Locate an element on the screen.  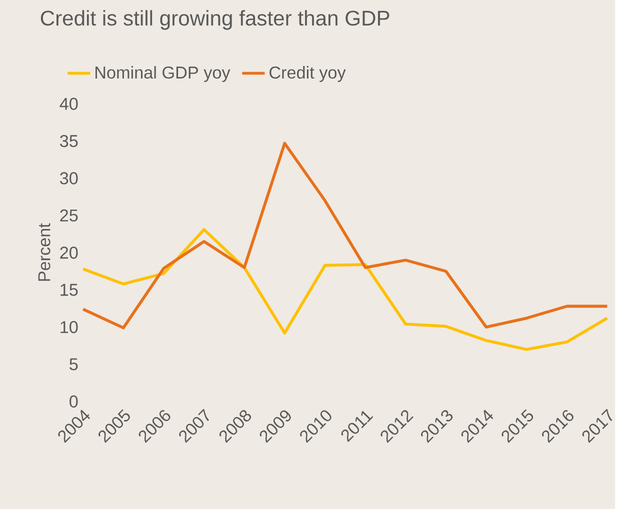
legend-label: Nominal GDP yoy is located at coordinates (163, 74).